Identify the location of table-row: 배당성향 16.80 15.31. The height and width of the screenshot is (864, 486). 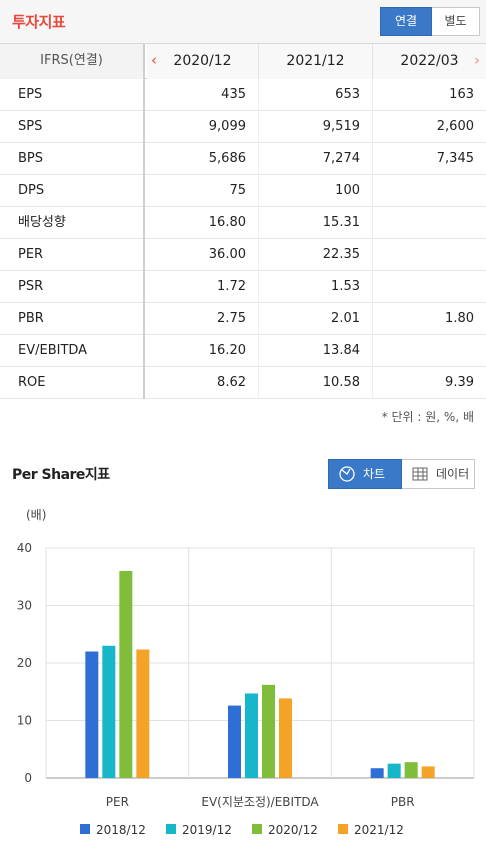
(243, 223).